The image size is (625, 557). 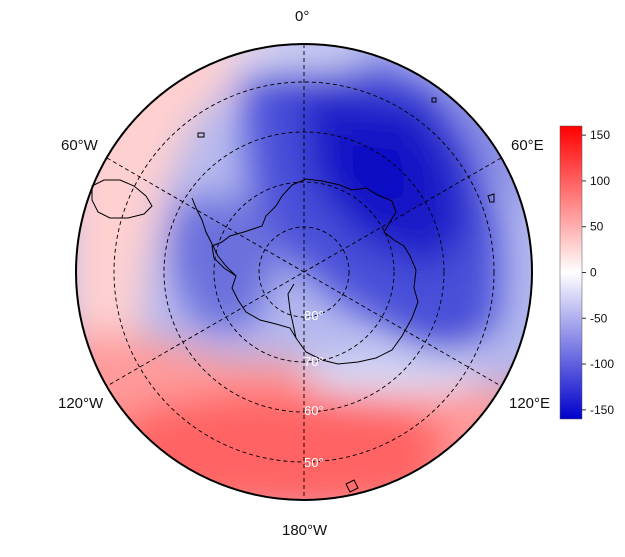 I want to click on colorbar-tick-label: -150, so click(x=602, y=410).